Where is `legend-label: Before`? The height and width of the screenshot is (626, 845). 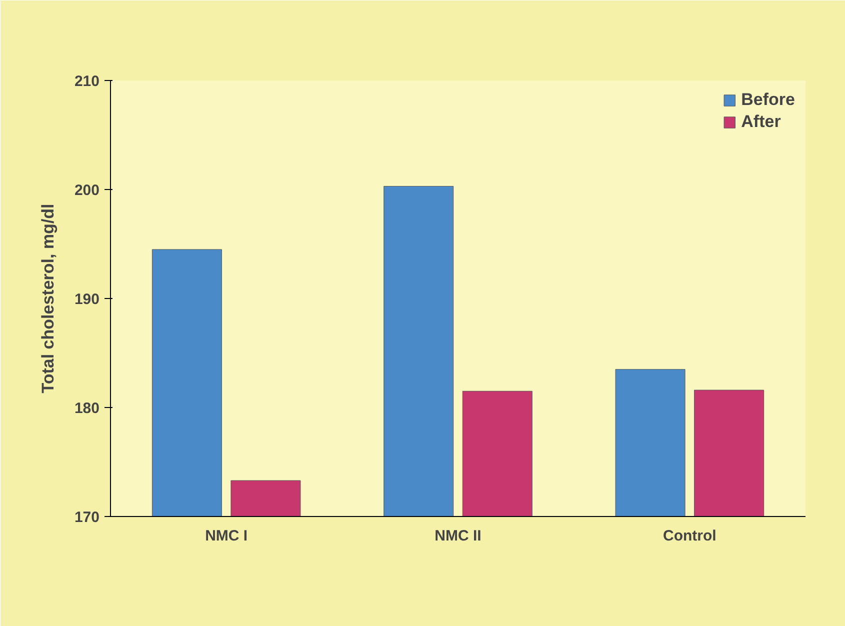
legend-label: Before is located at coordinates (768, 100).